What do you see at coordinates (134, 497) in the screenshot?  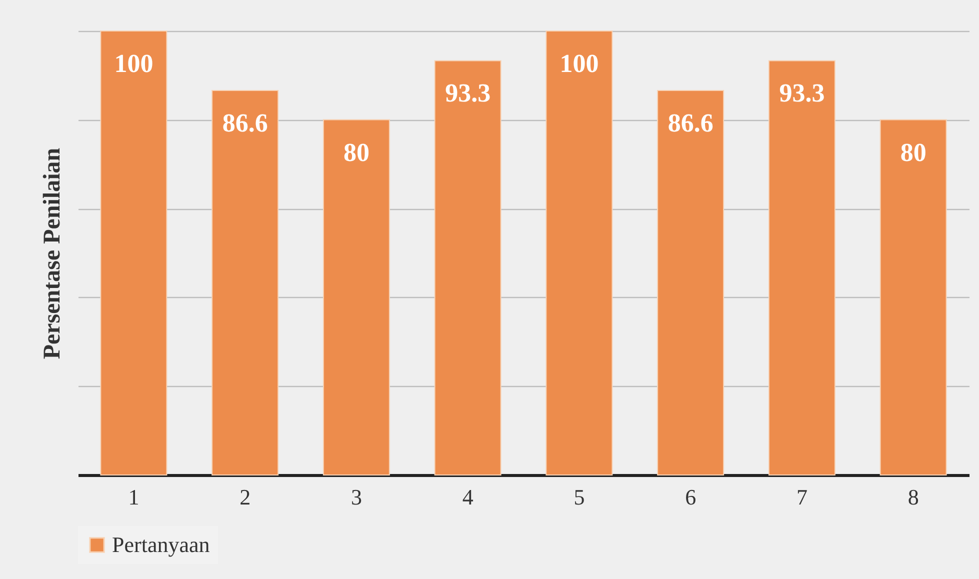 I see `x-tick-label: 1` at bounding box center [134, 497].